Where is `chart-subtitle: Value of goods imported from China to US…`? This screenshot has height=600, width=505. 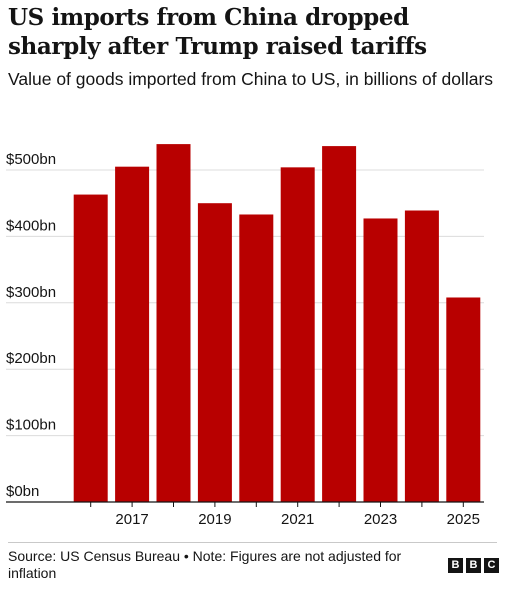
chart-subtitle: Value of goods imported from China to US… is located at coordinates (251, 79).